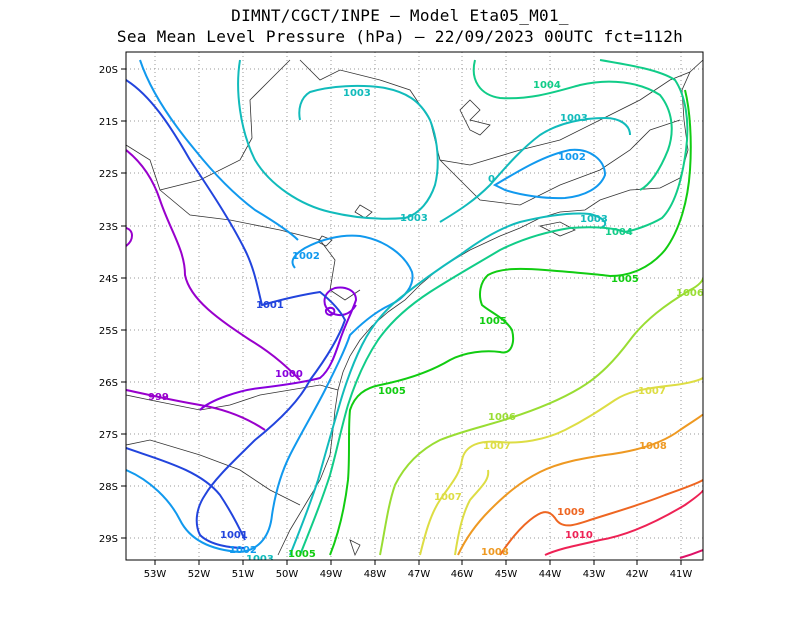  Describe the element at coordinates (491, 179) in the screenshot. I see `contour-label: 0` at that location.